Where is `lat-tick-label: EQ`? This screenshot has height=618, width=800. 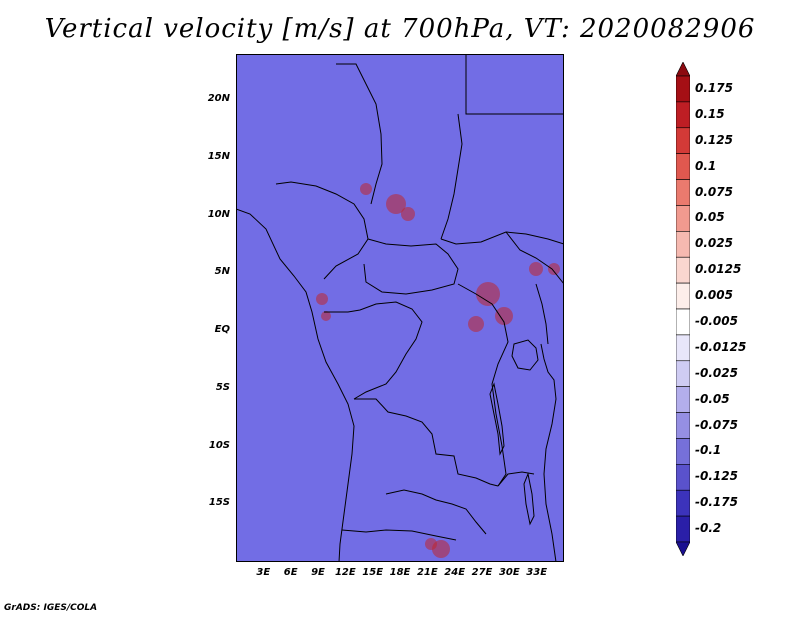 lat-tick-label: EQ is located at coordinates (222, 330).